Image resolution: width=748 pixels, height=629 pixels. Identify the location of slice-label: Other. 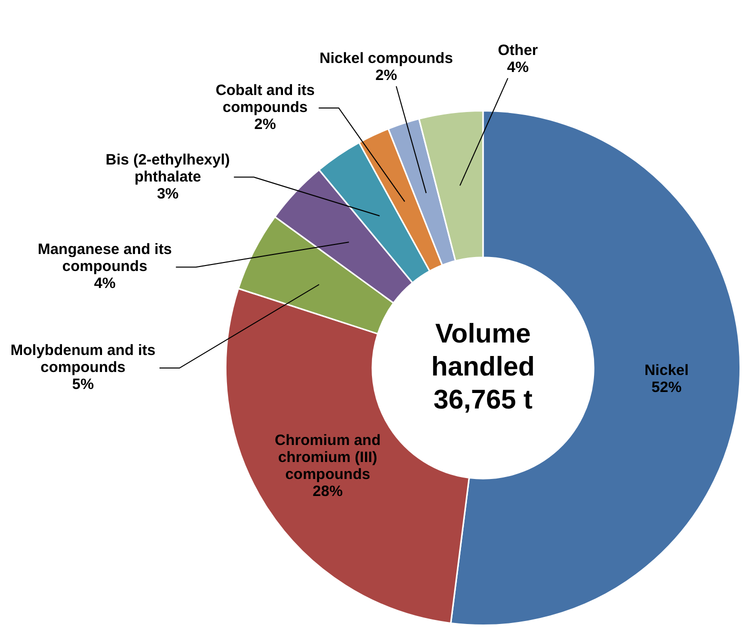
(518, 50).